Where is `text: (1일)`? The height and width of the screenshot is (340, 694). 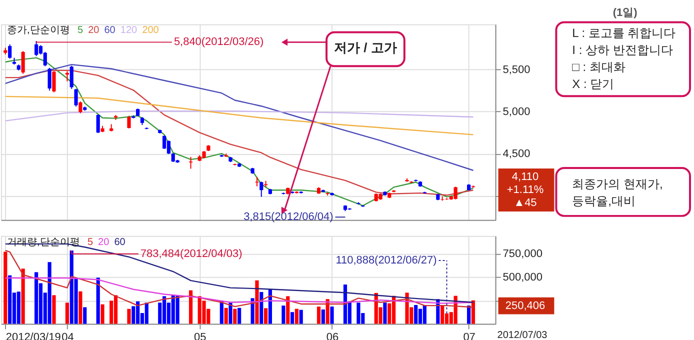 text: (1일) is located at coordinates (625, 13).